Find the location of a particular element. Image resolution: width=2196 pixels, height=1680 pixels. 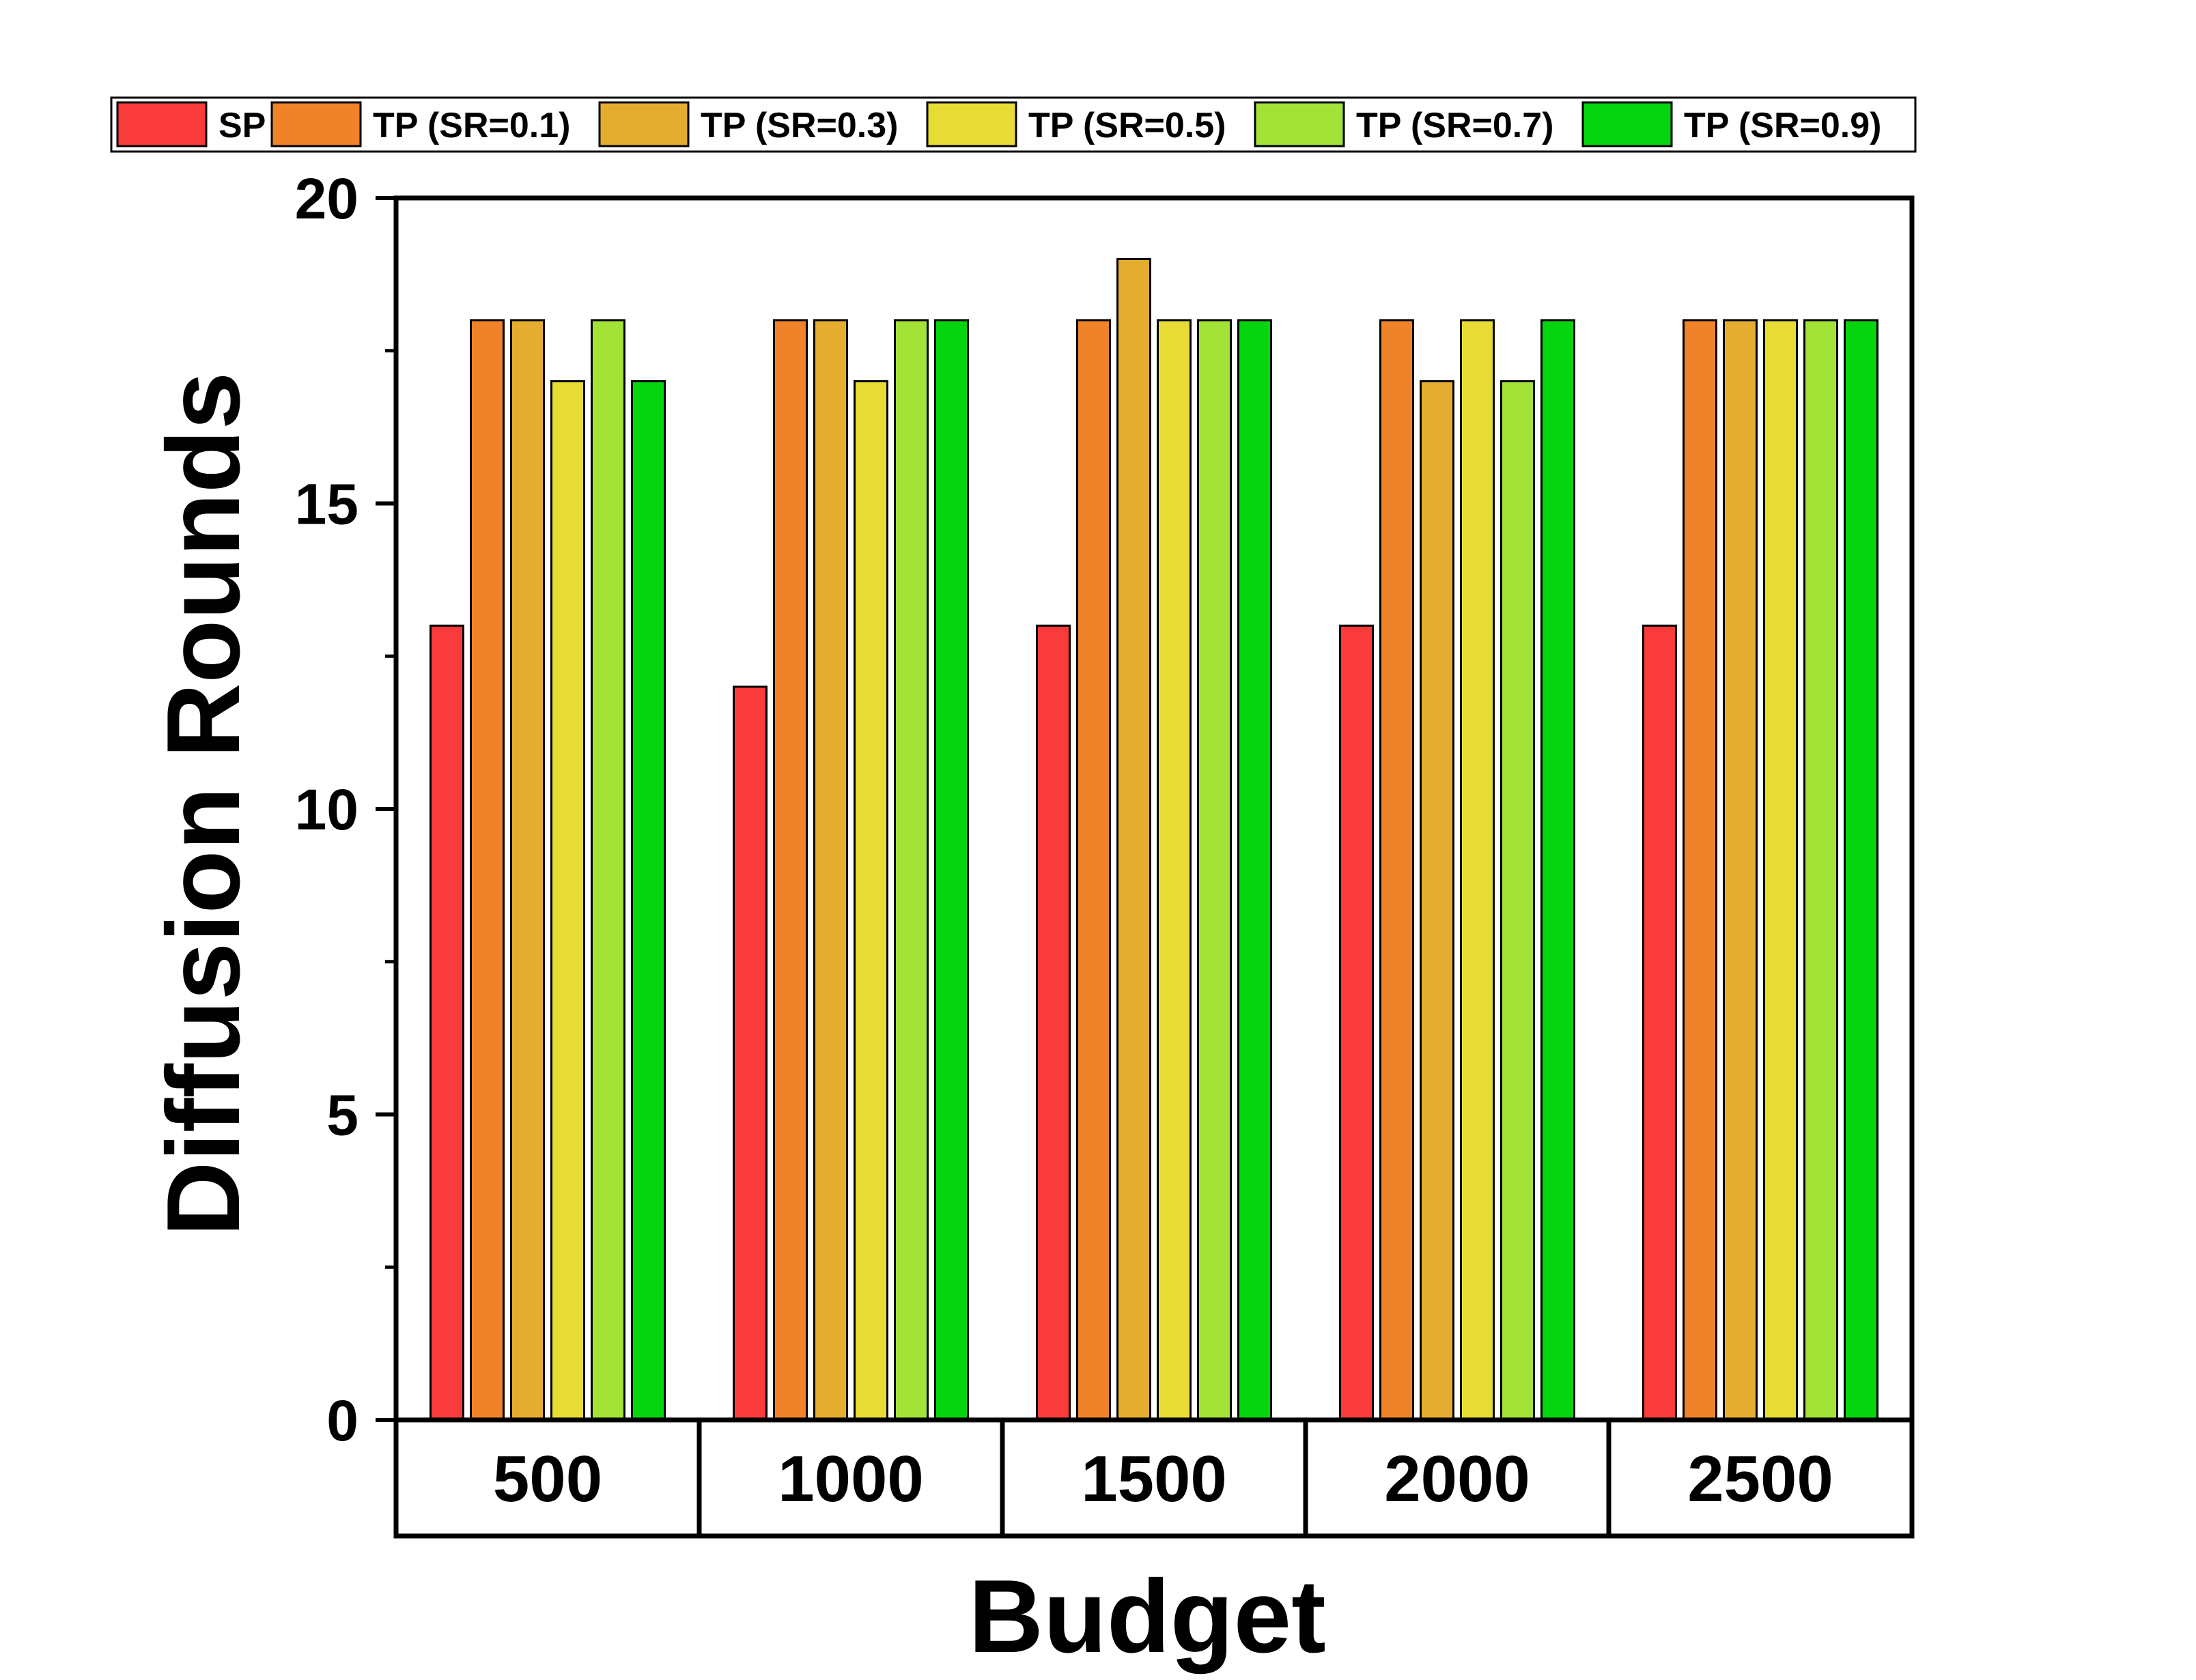

legend-label-2: TP (SR=0.3) is located at coordinates (800, 125).